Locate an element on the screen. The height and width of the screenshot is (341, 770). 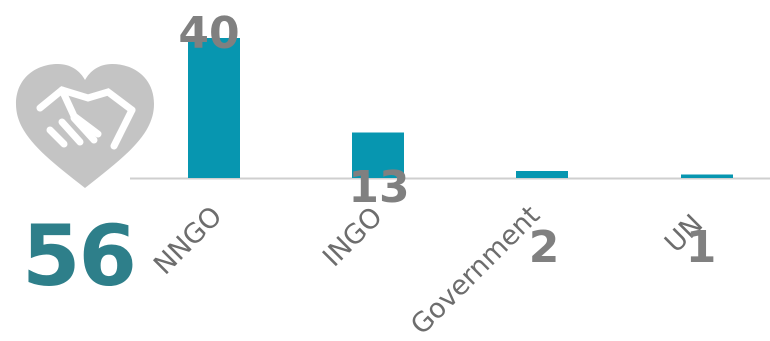
handshake-heart-icon is located at coordinates (85, 126).